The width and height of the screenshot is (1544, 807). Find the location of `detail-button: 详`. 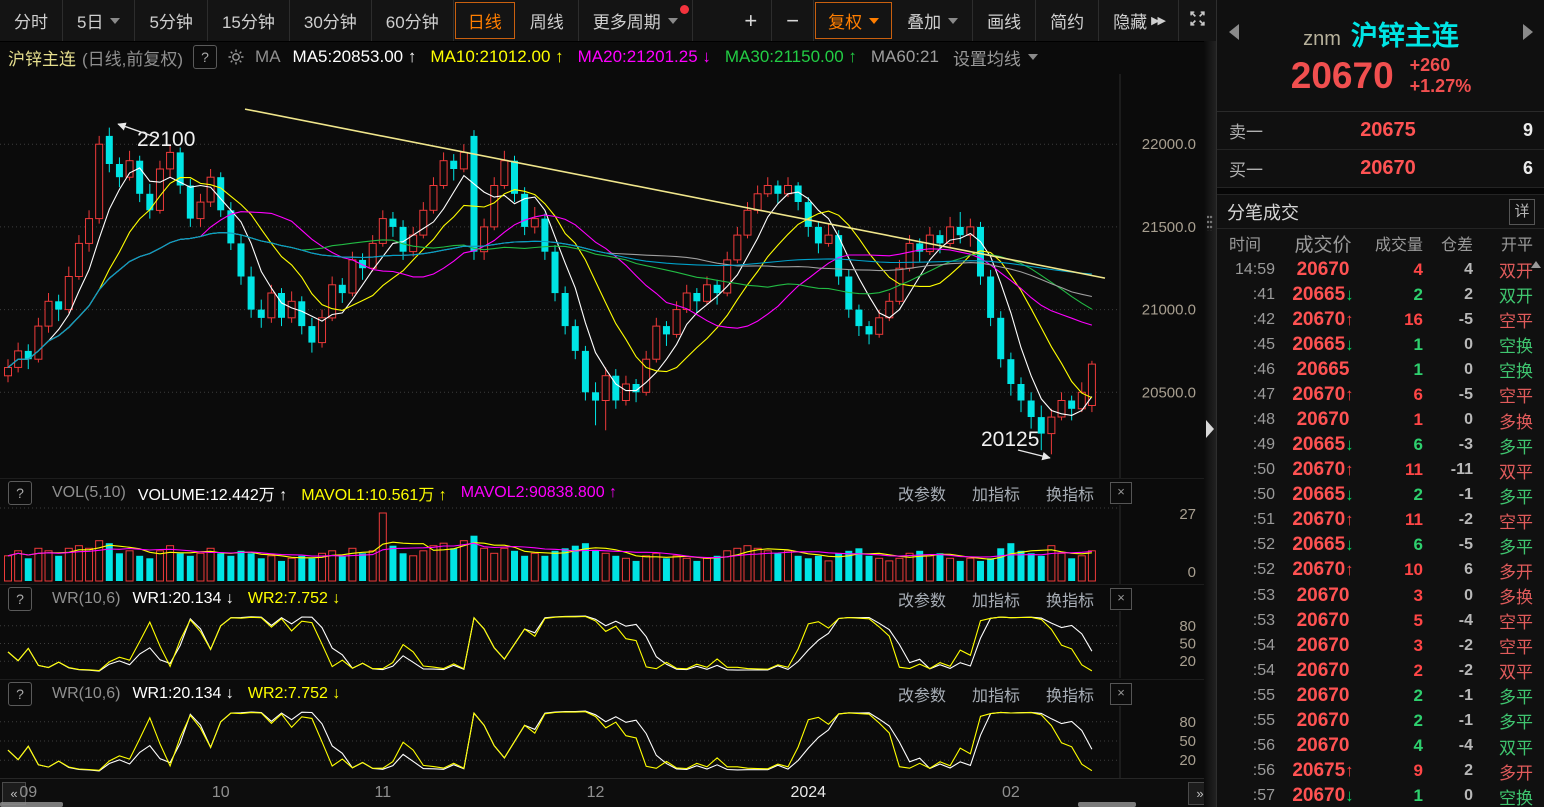

detail-button: 详 is located at coordinates (1522, 211).